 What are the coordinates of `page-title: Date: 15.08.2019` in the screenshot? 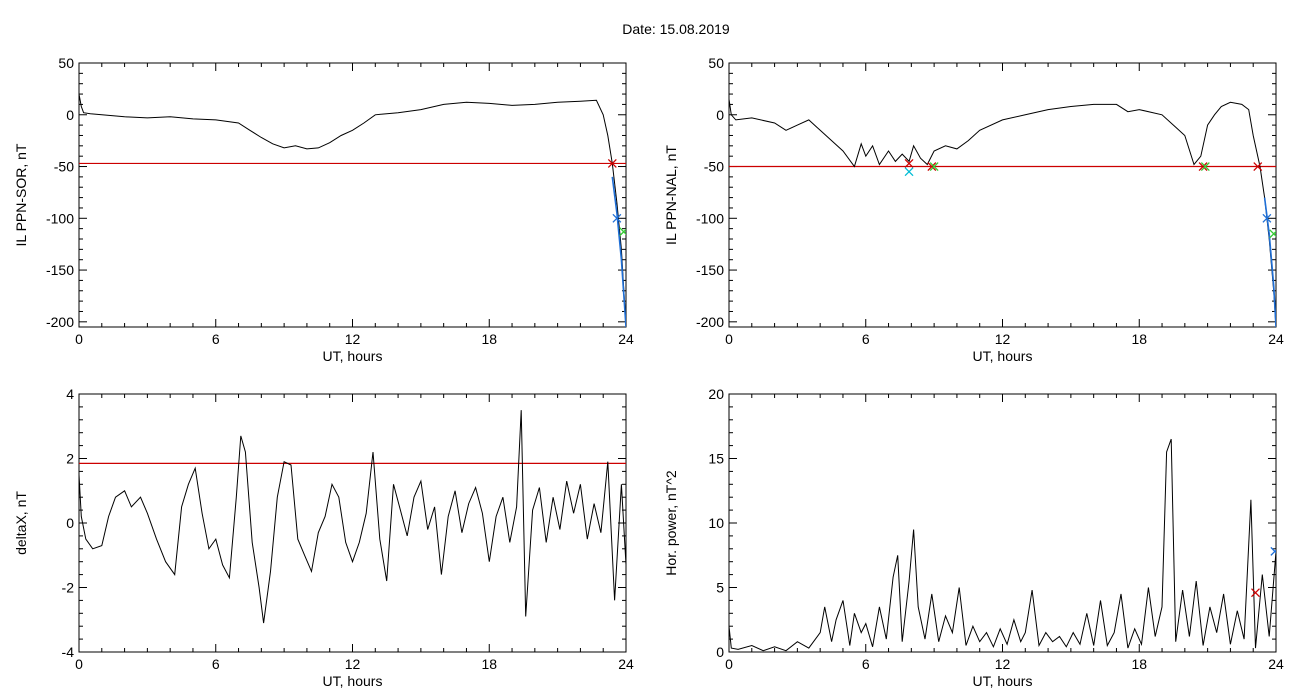 It's located at (676, 29).